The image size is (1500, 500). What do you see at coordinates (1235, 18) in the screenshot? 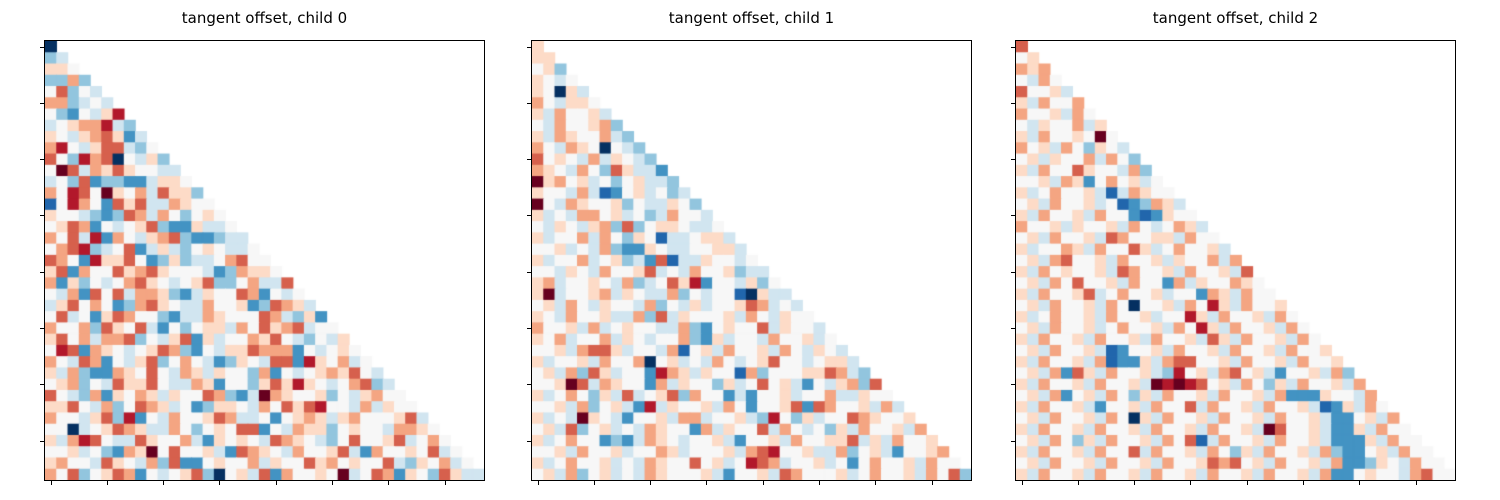
I see `panel-title-child-2: tangent offset, child 2` at bounding box center [1235, 18].